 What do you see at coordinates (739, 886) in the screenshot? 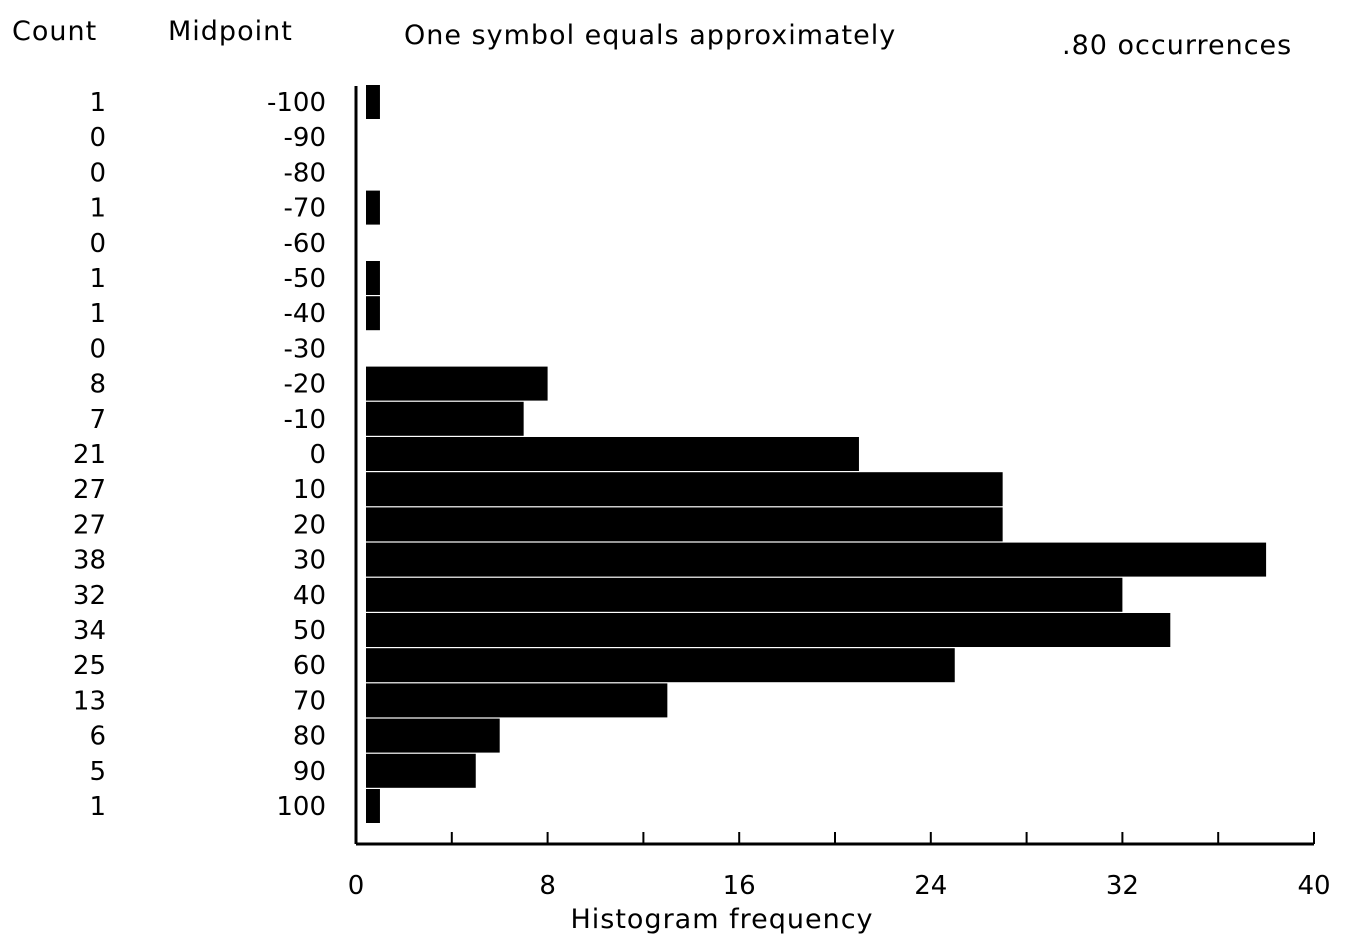
I see `x-tick-label: 16` at bounding box center [739, 886].